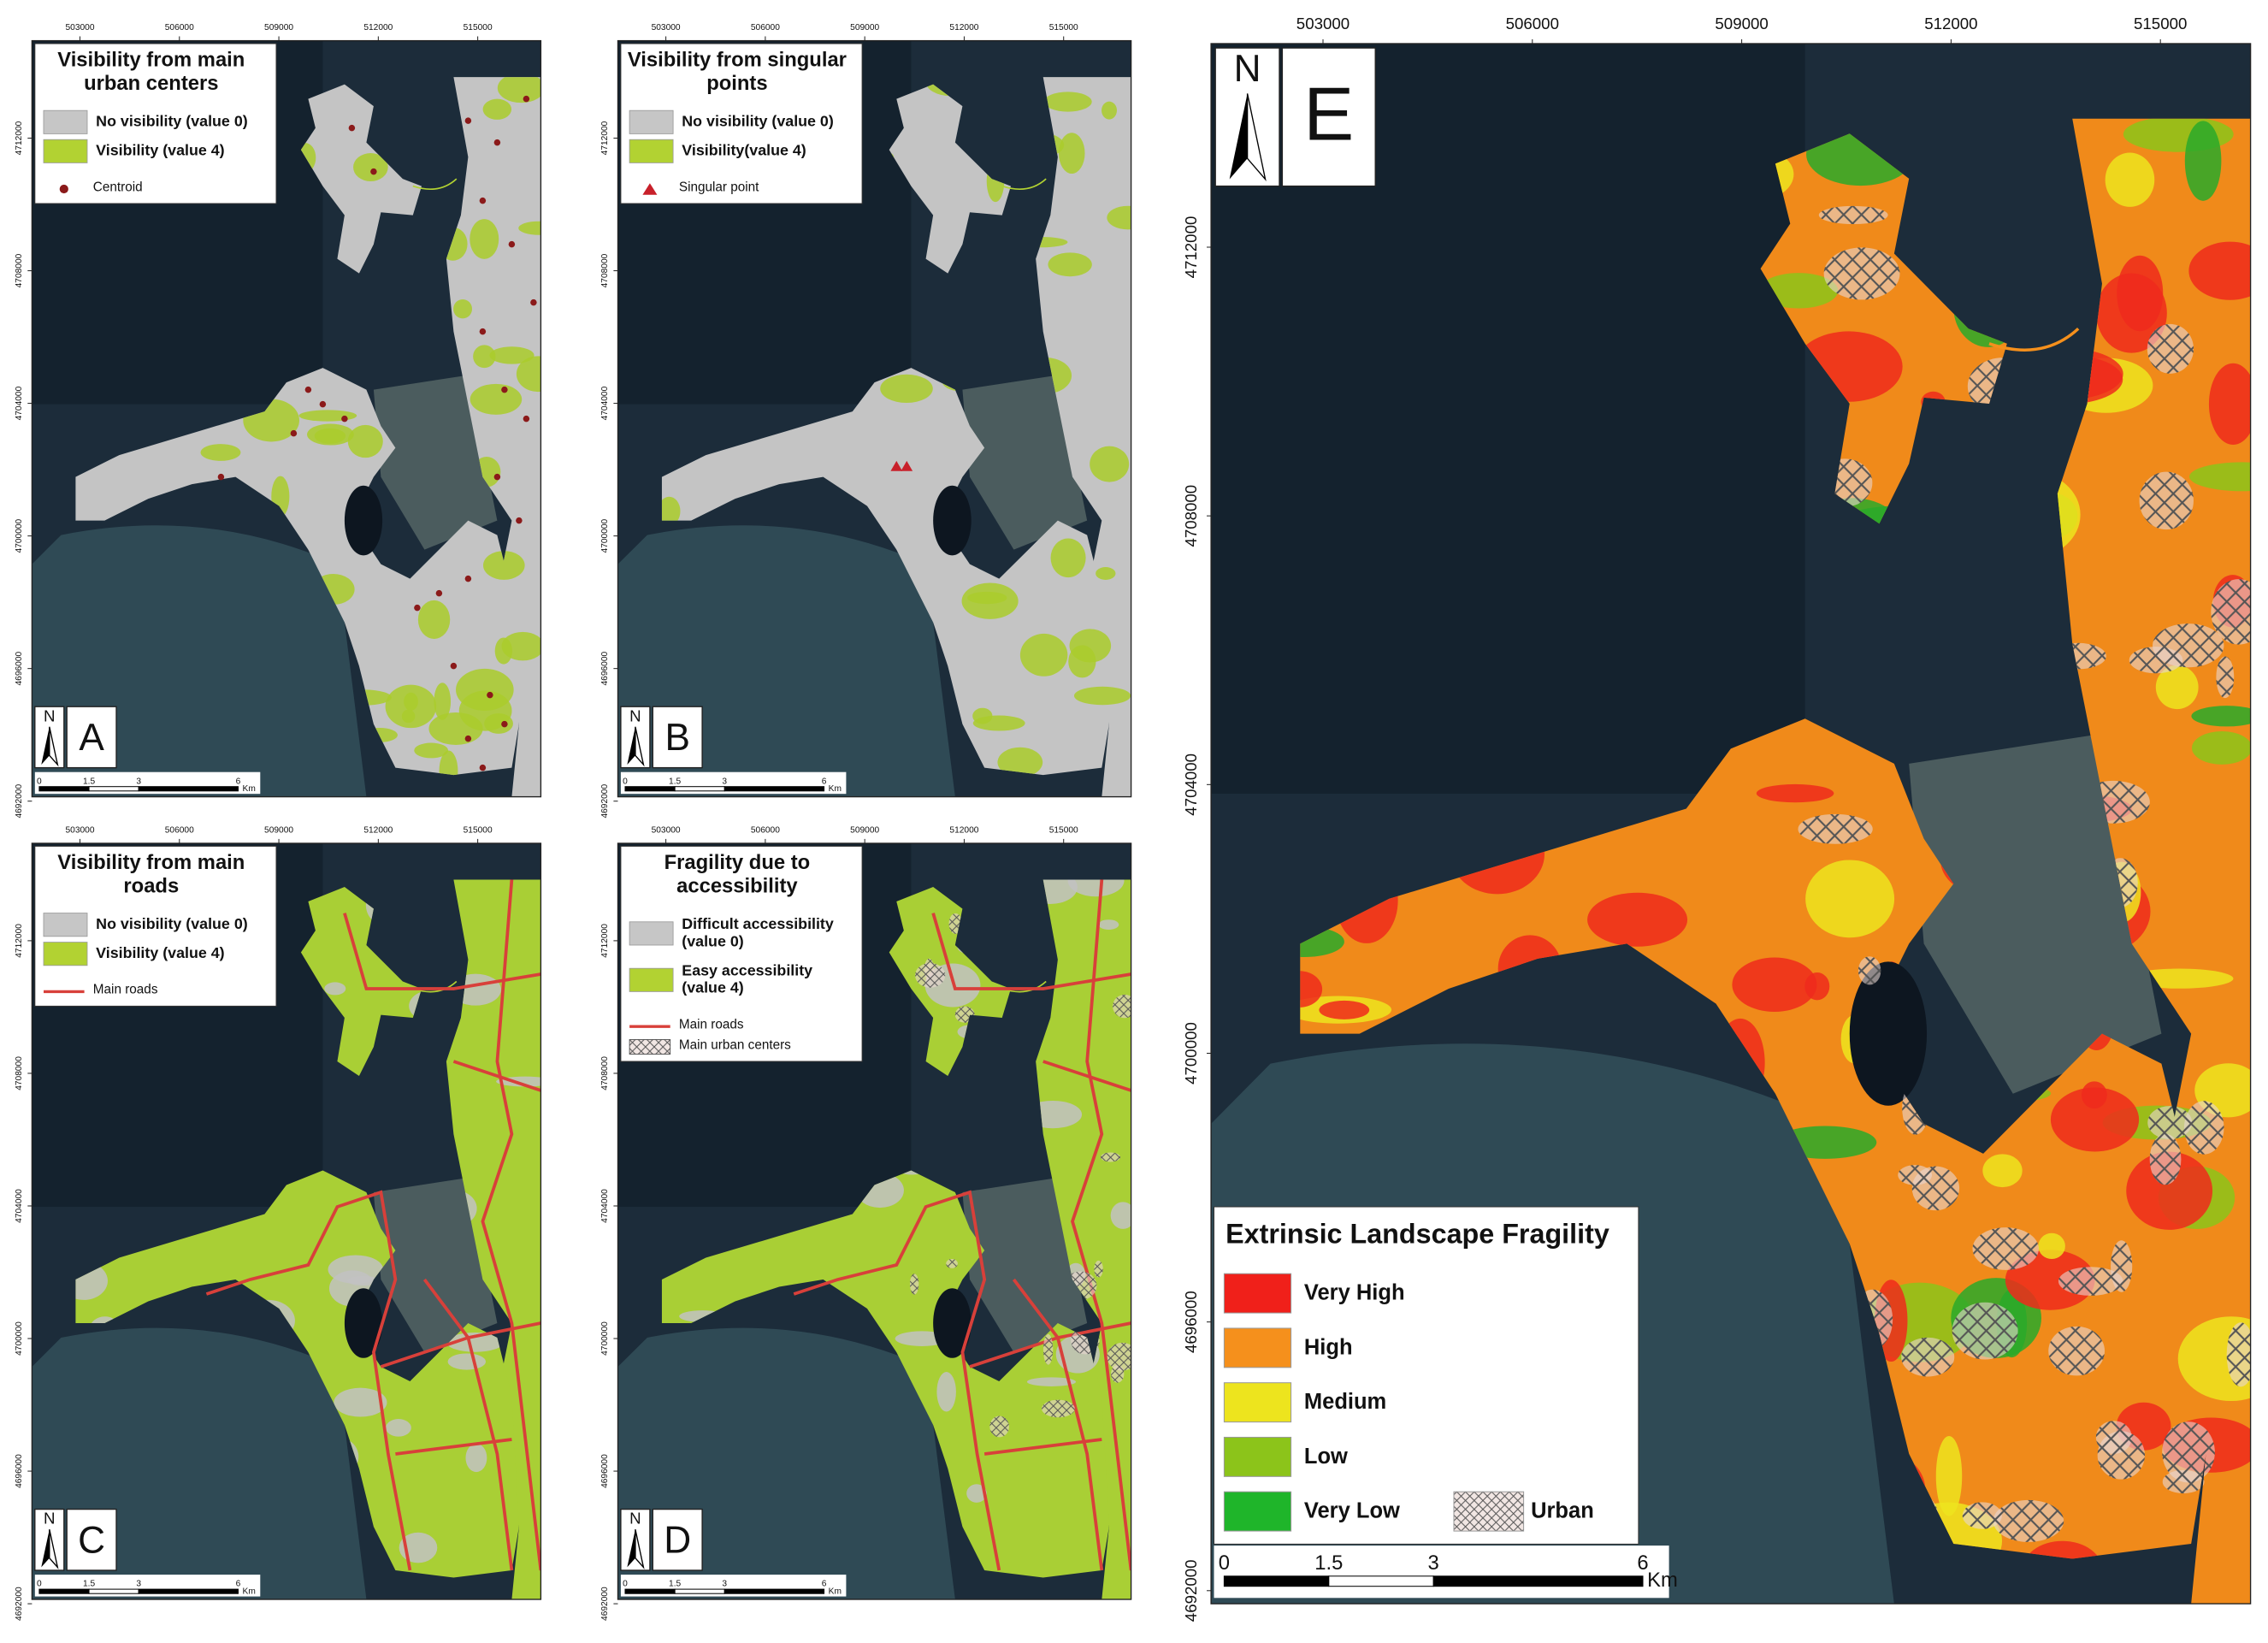 The width and height of the screenshot is (2268, 1643). What do you see at coordinates (435, 1265) in the screenshot?
I see `ria` at bounding box center [435, 1265].